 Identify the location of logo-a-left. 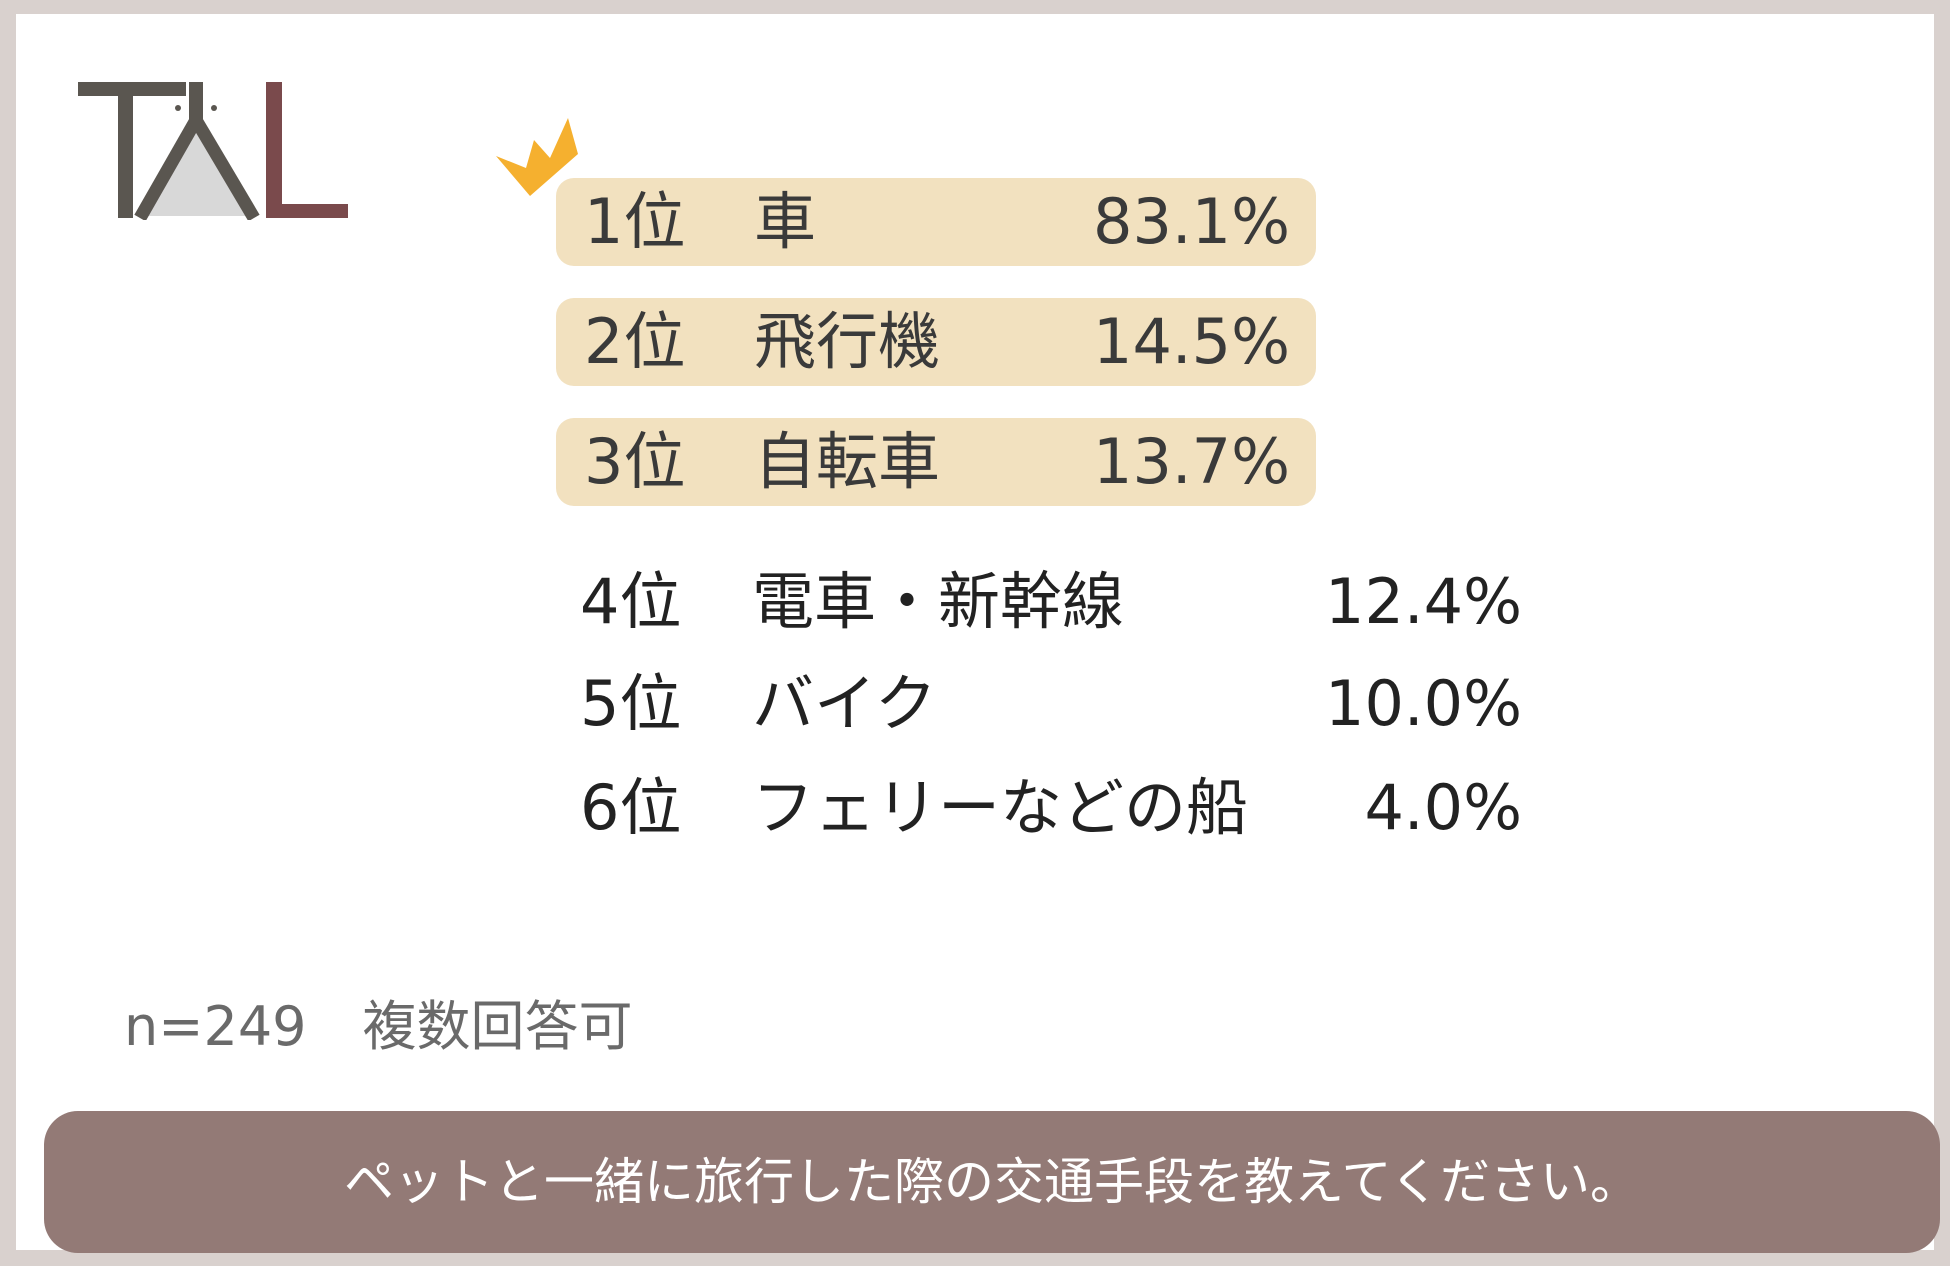
(168, 168).